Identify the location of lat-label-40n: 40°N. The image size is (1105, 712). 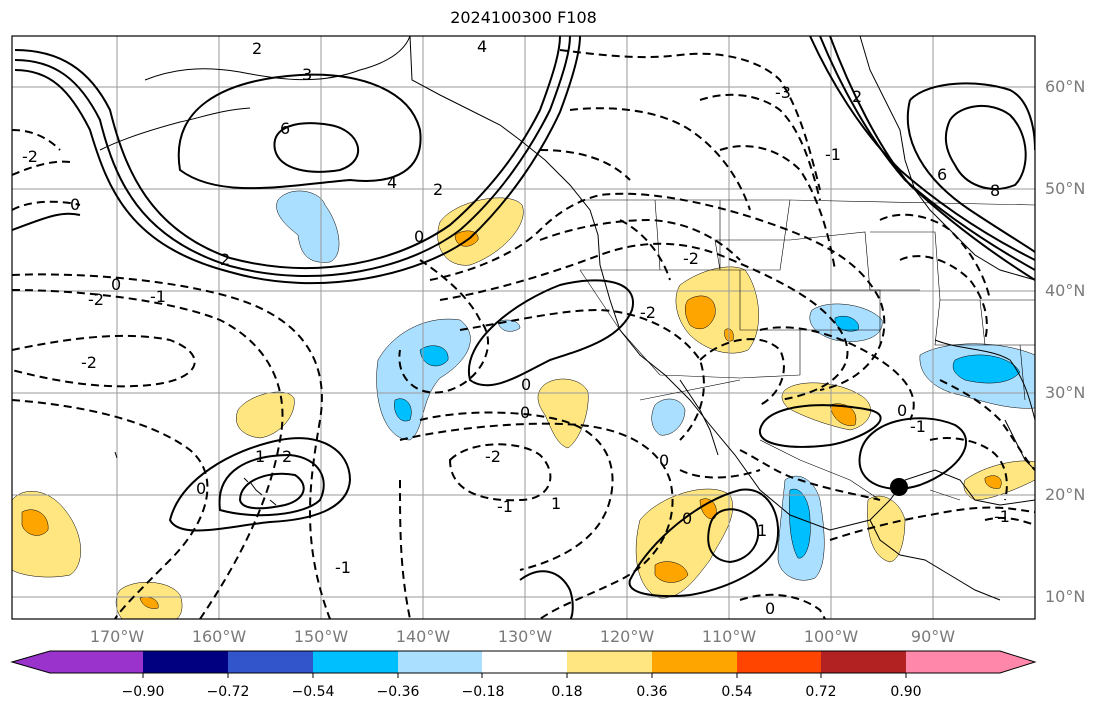
(1065, 290).